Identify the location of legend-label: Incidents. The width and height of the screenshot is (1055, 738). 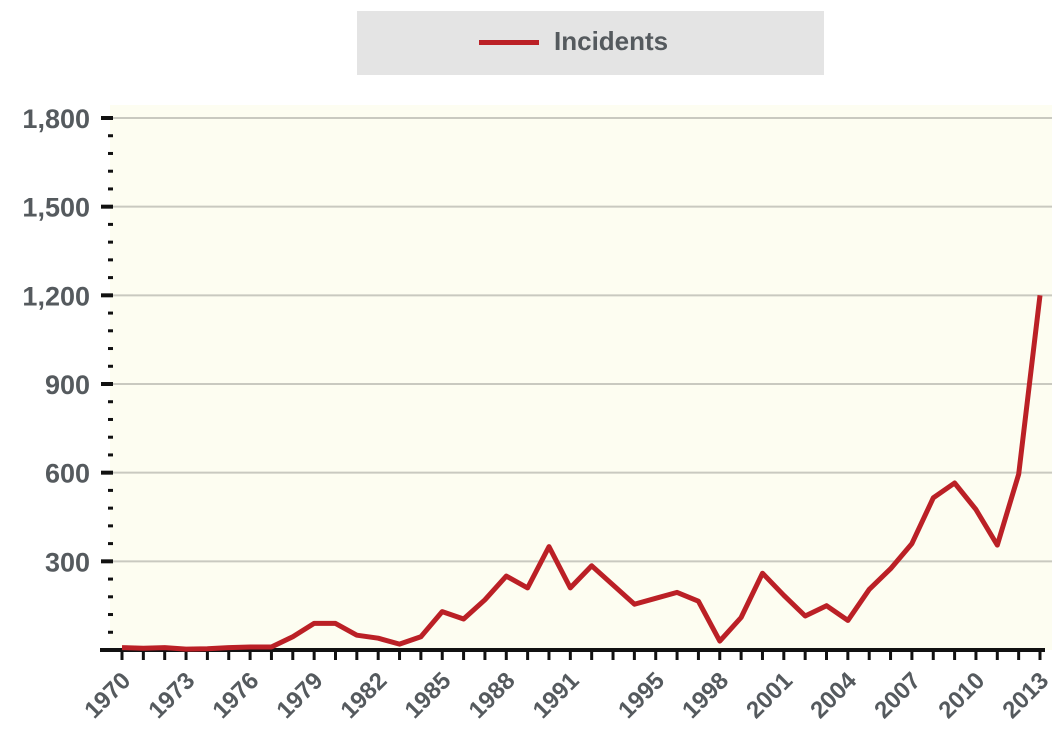
(611, 41).